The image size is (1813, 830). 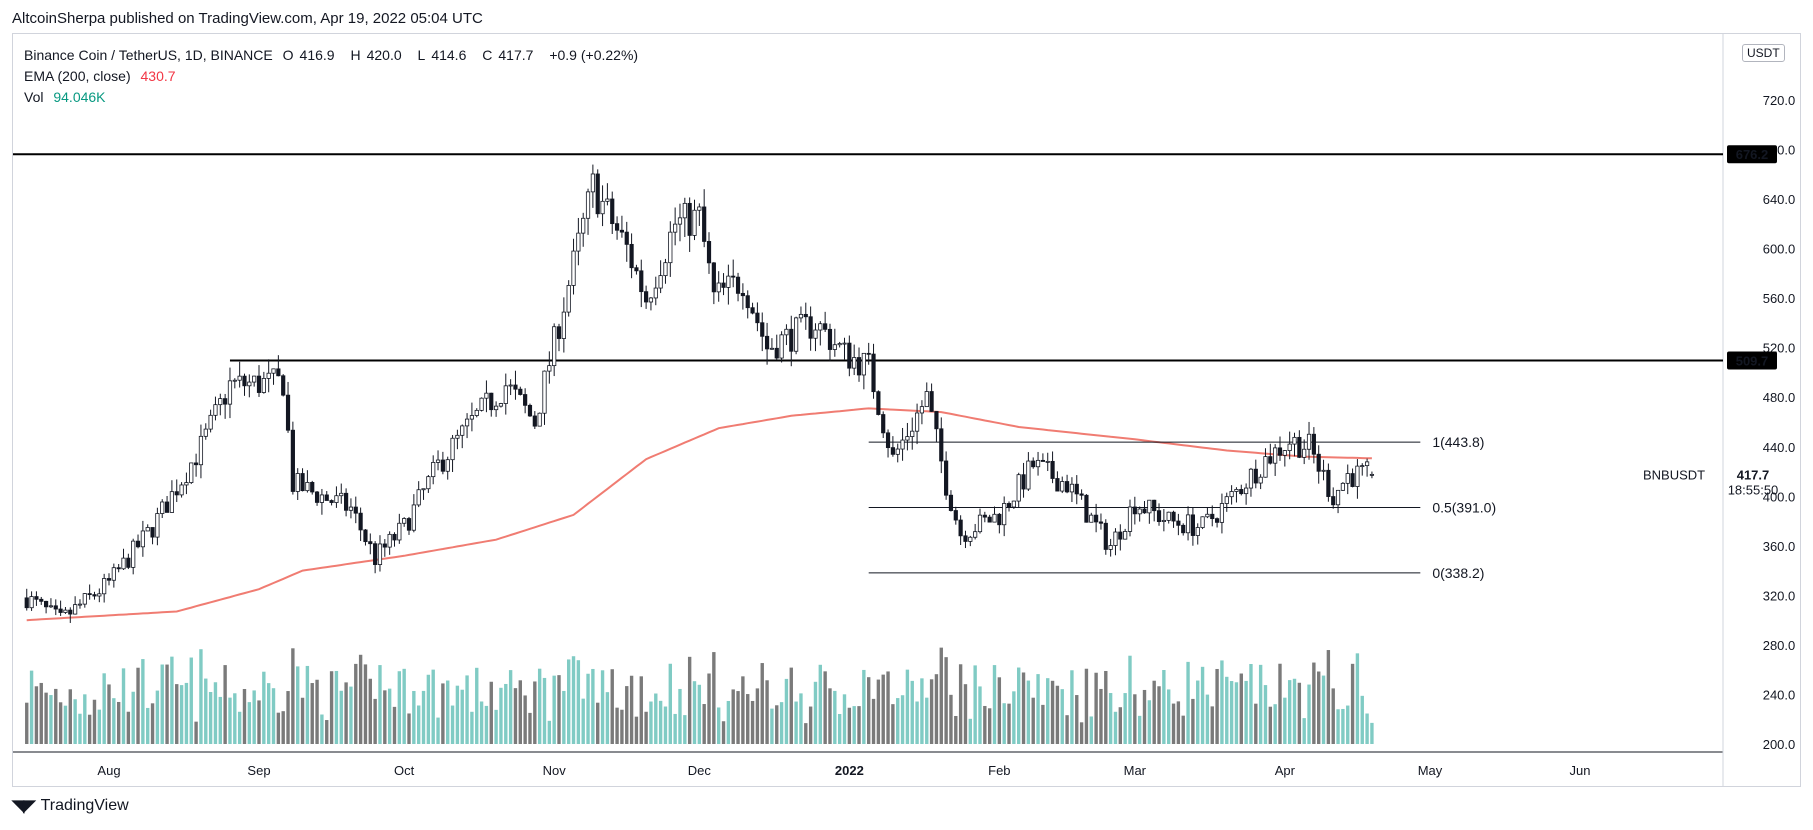 What do you see at coordinates (334, 76) in the screenshot?
I see `legend-ema-row: EMA (200, close) 430.7` at bounding box center [334, 76].